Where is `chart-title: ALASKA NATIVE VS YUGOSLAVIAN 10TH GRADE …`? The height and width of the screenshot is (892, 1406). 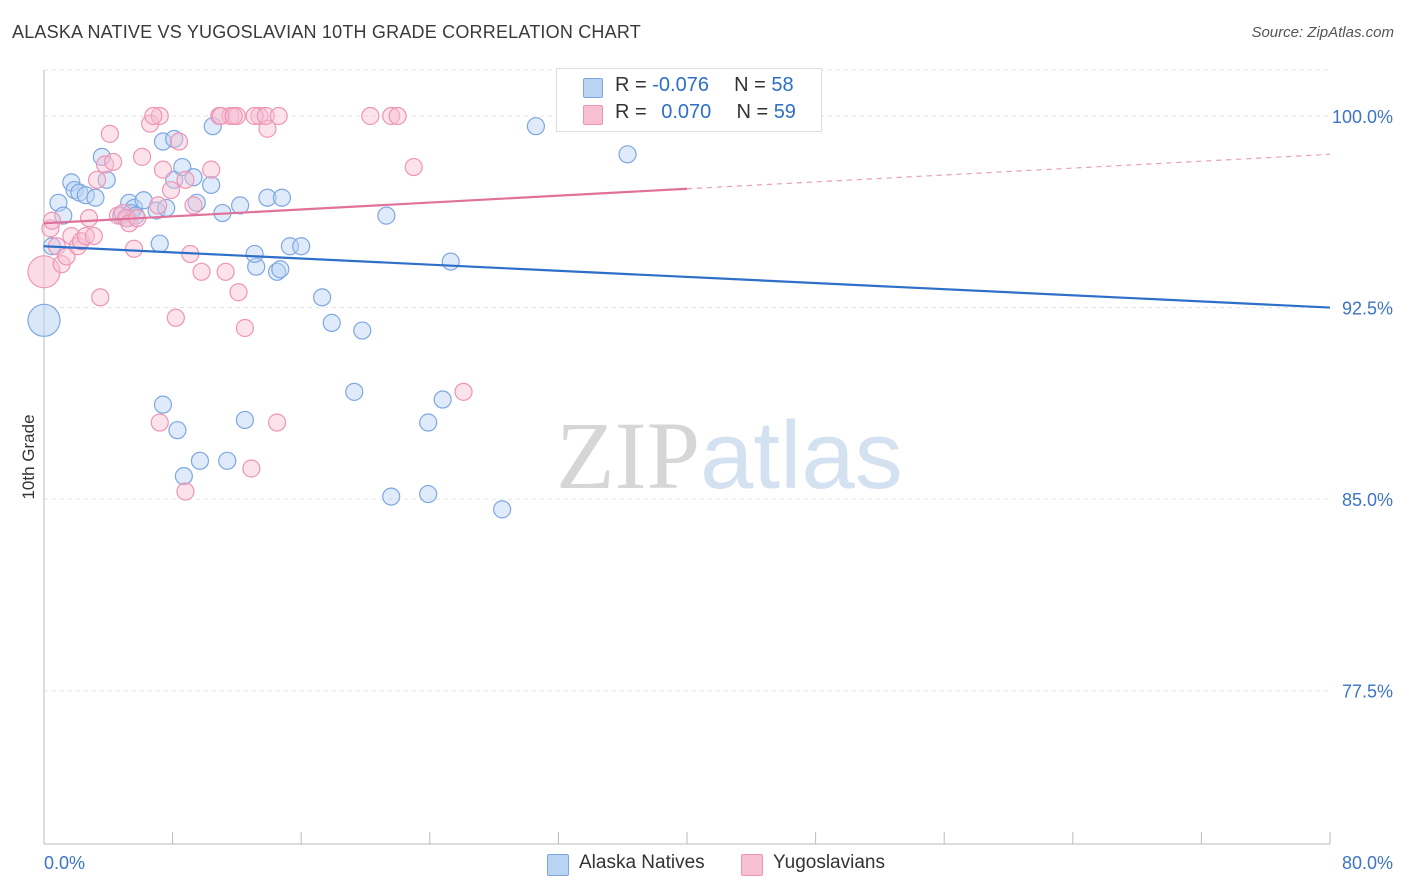 chart-title: ALASKA NATIVE VS YUGOSLAVIAN 10TH GRADE … is located at coordinates (326, 32).